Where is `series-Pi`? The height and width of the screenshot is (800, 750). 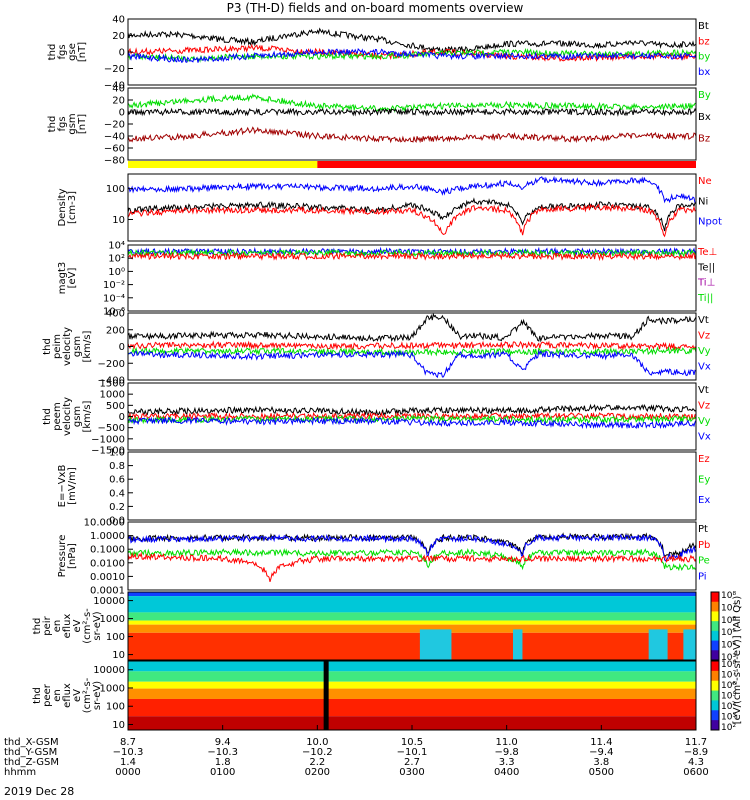
series-Pi is located at coordinates (412, 547).